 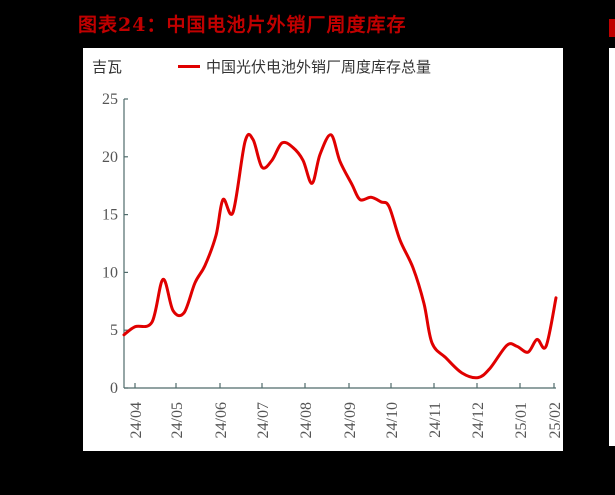 What do you see at coordinates (350, 420) in the screenshot?
I see `x-tick-label: 24/09` at bounding box center [350, 420].